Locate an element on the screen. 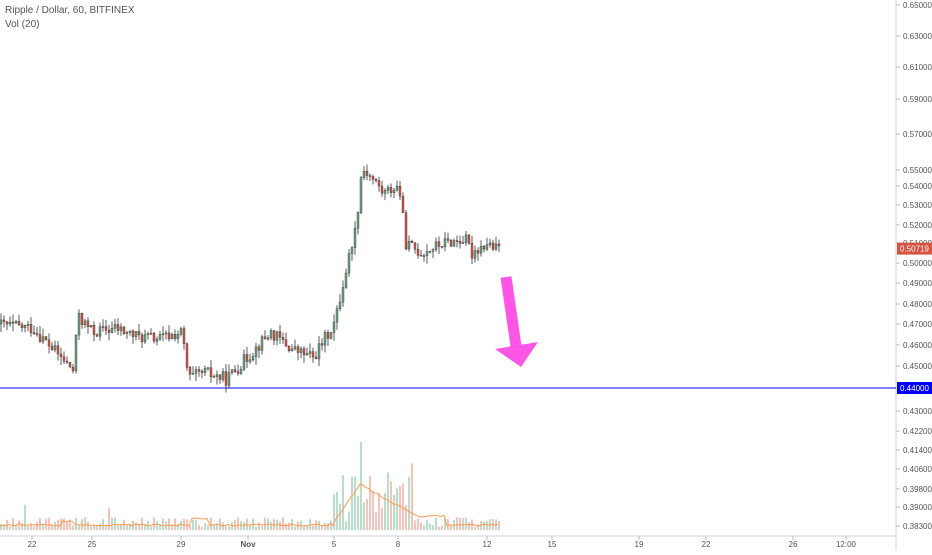  current-price-badge is located at coordinates (914, 248).